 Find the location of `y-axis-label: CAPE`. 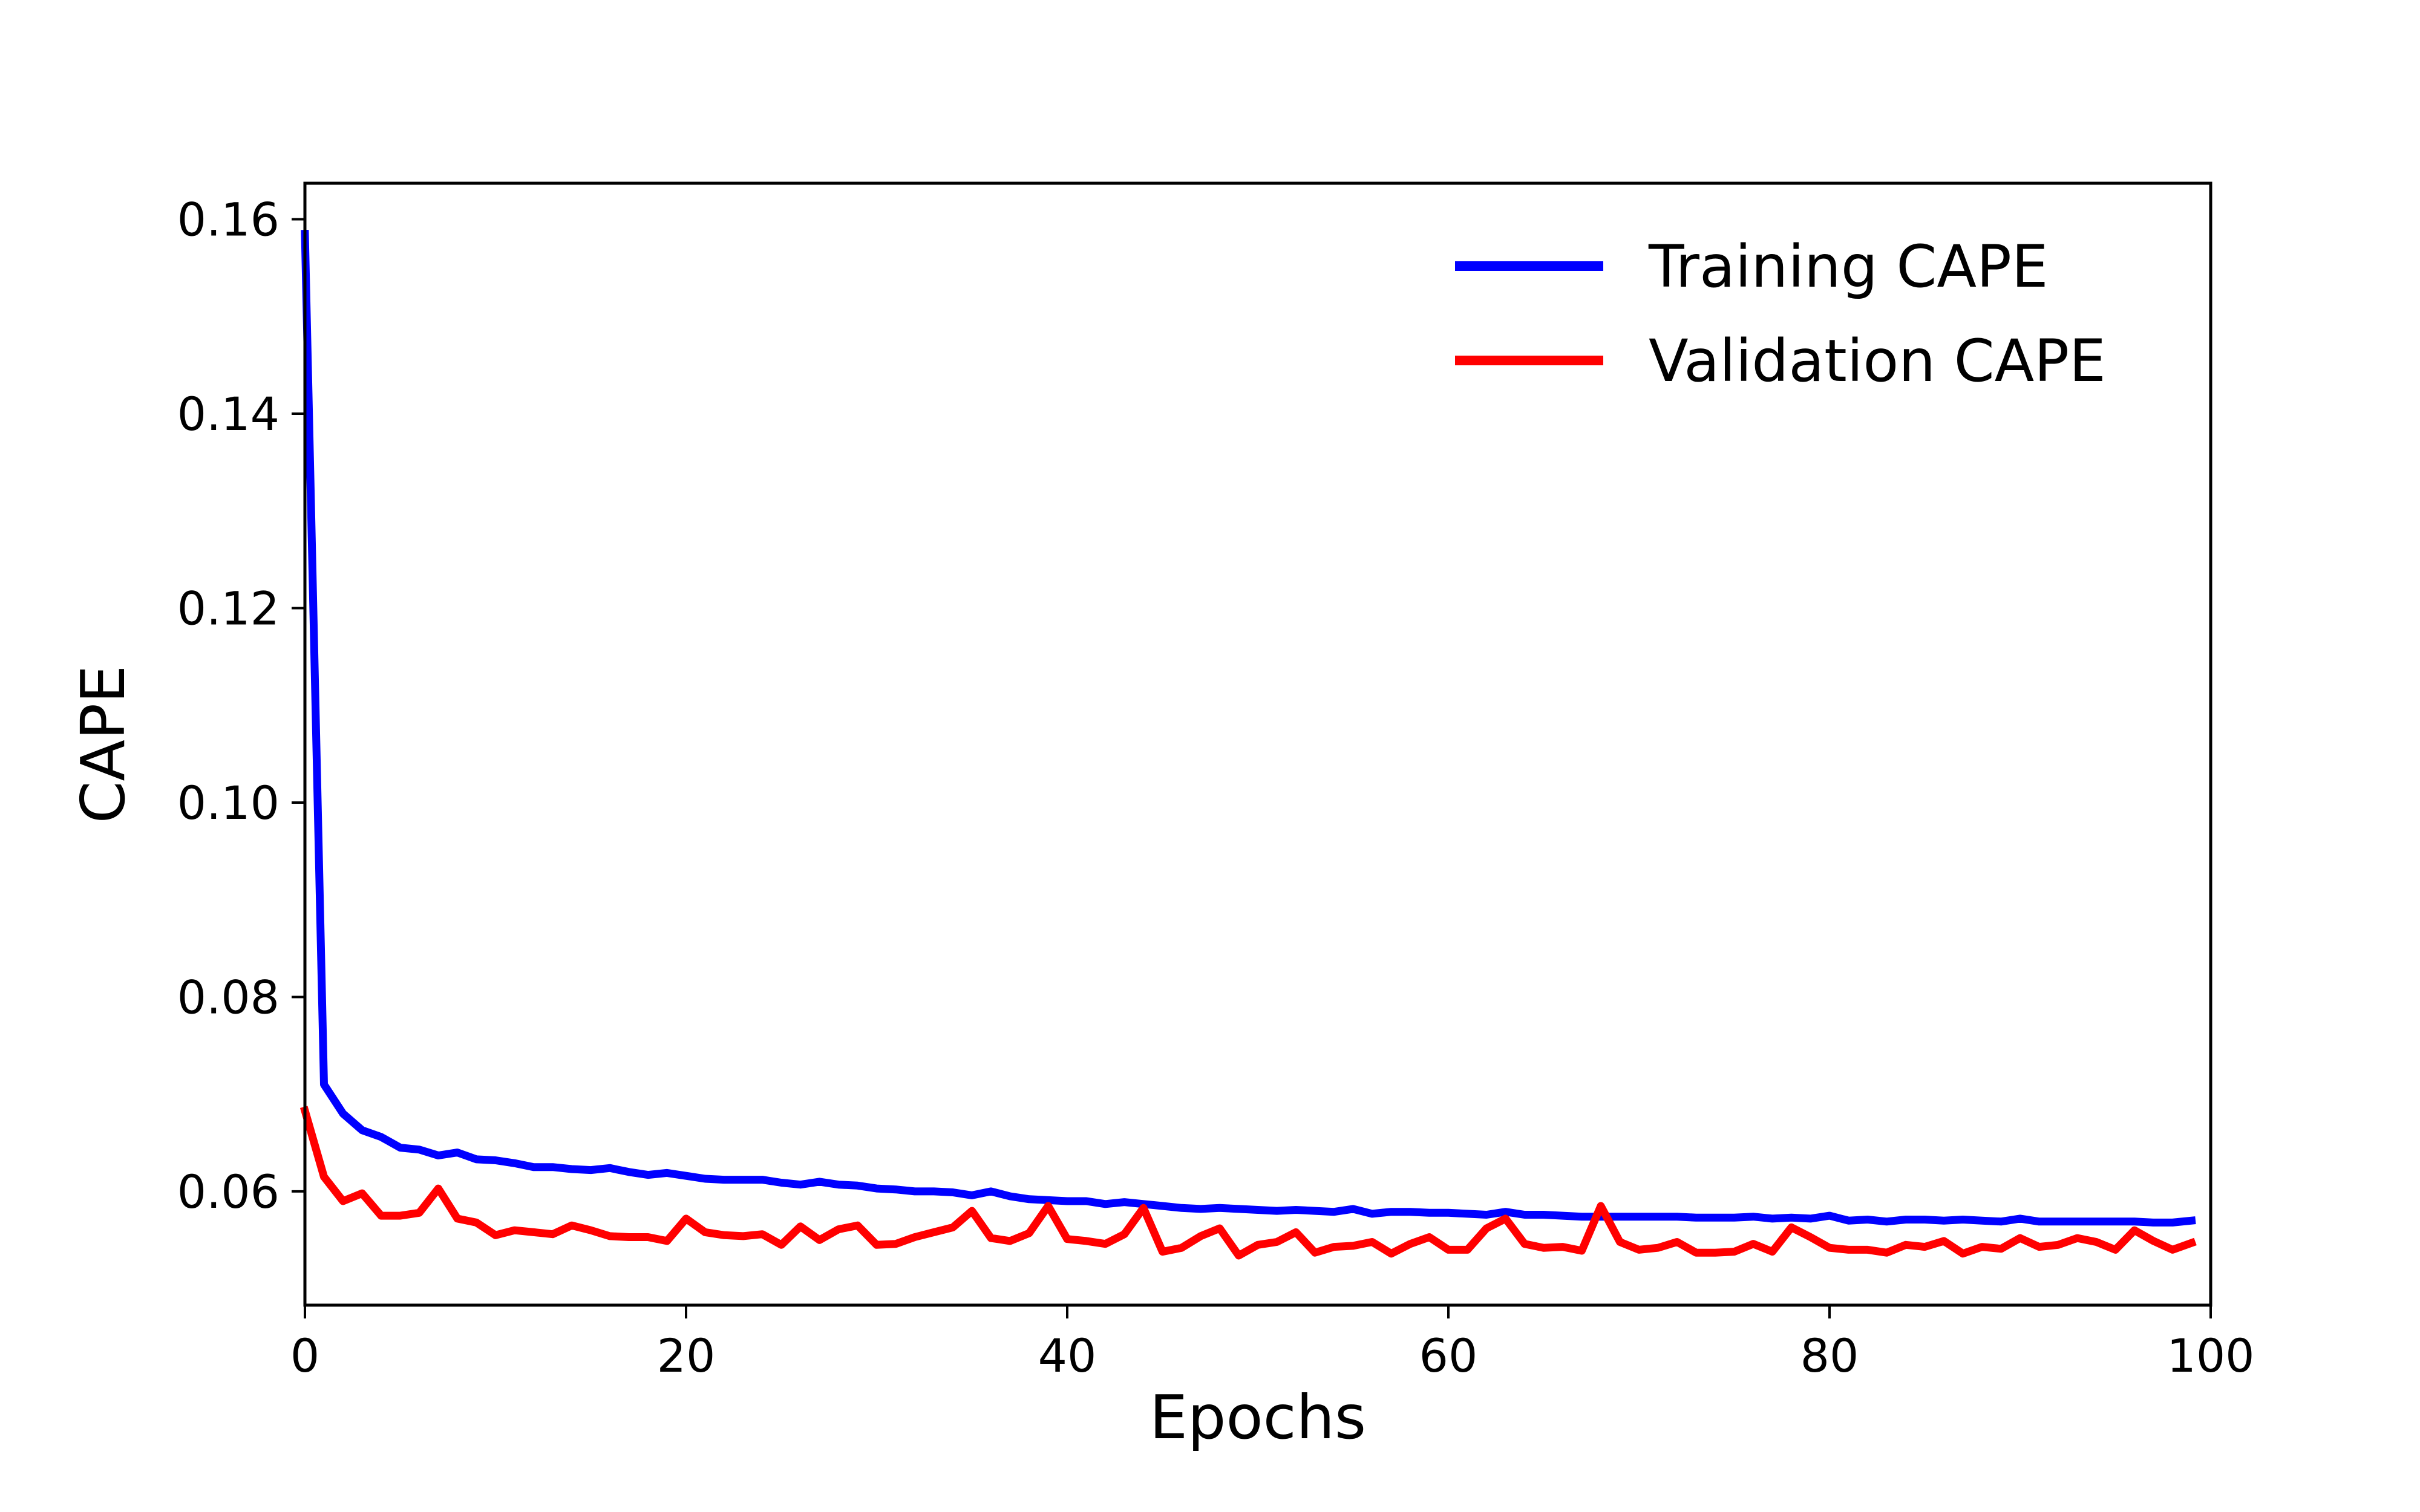

y-axis-label: CAPE is located at coordinates (103, 744).